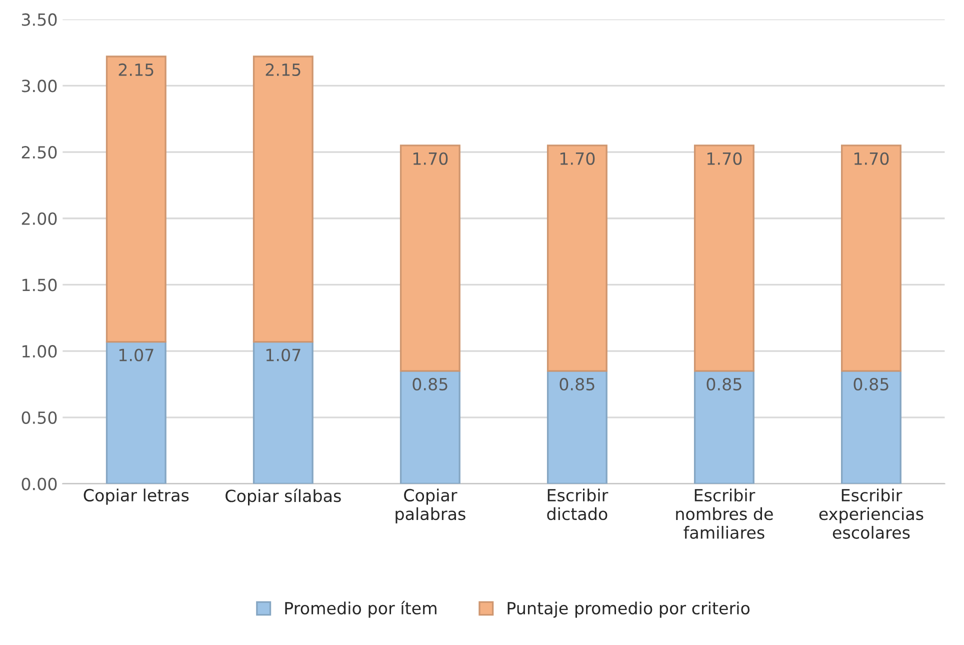 The height and width of the screenshot is (645, 964). What do you see at coordinates (577, 504) in the screenshot?
I see `x-tick-label: Escribir dictado` at bounding box center [577, 504].